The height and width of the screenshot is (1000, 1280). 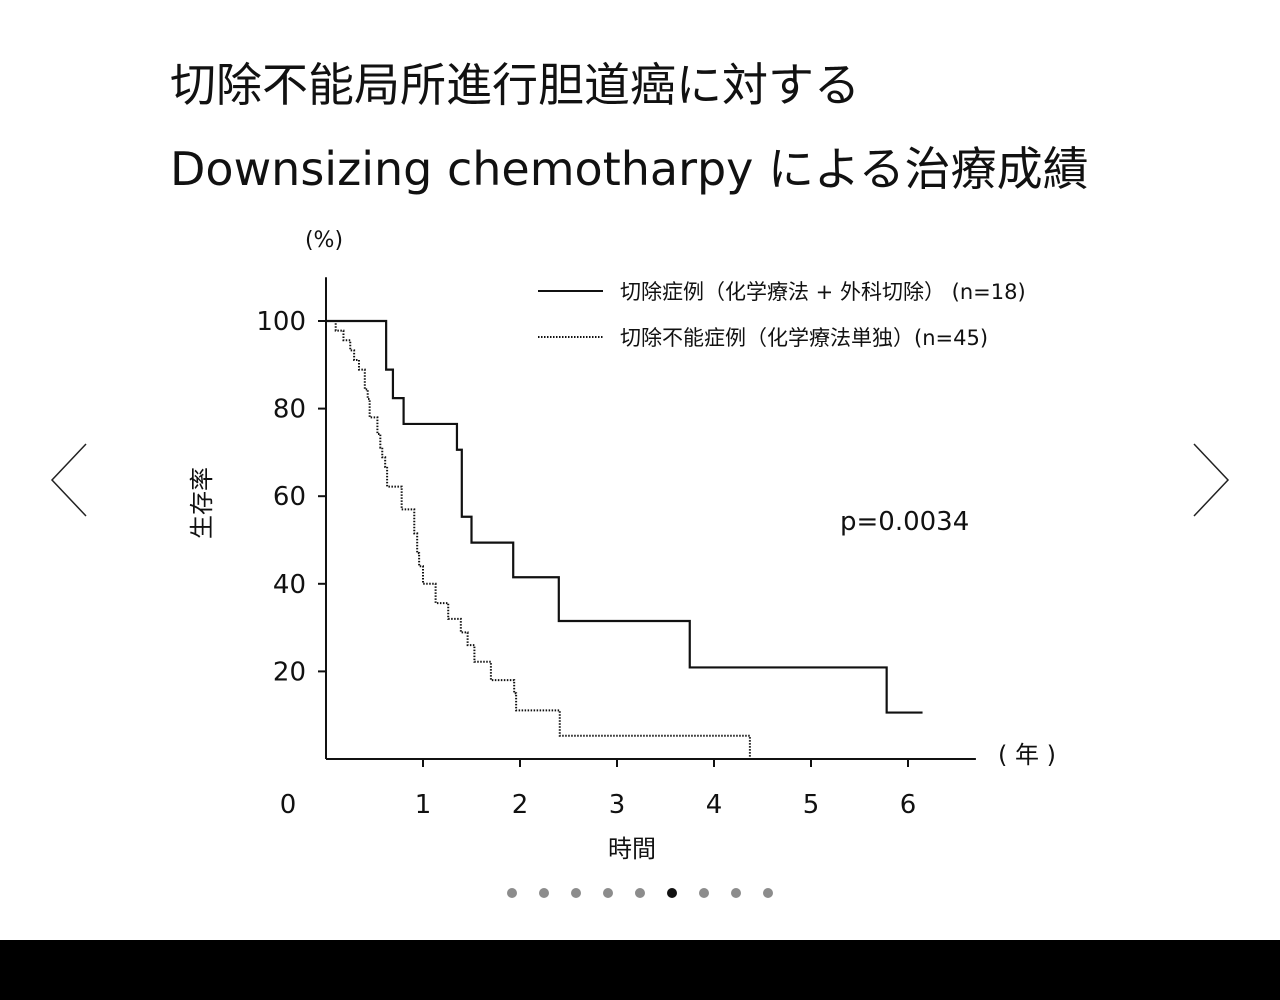 I want to click on y-axis-label: 生存率, so click(x=202, y=503).